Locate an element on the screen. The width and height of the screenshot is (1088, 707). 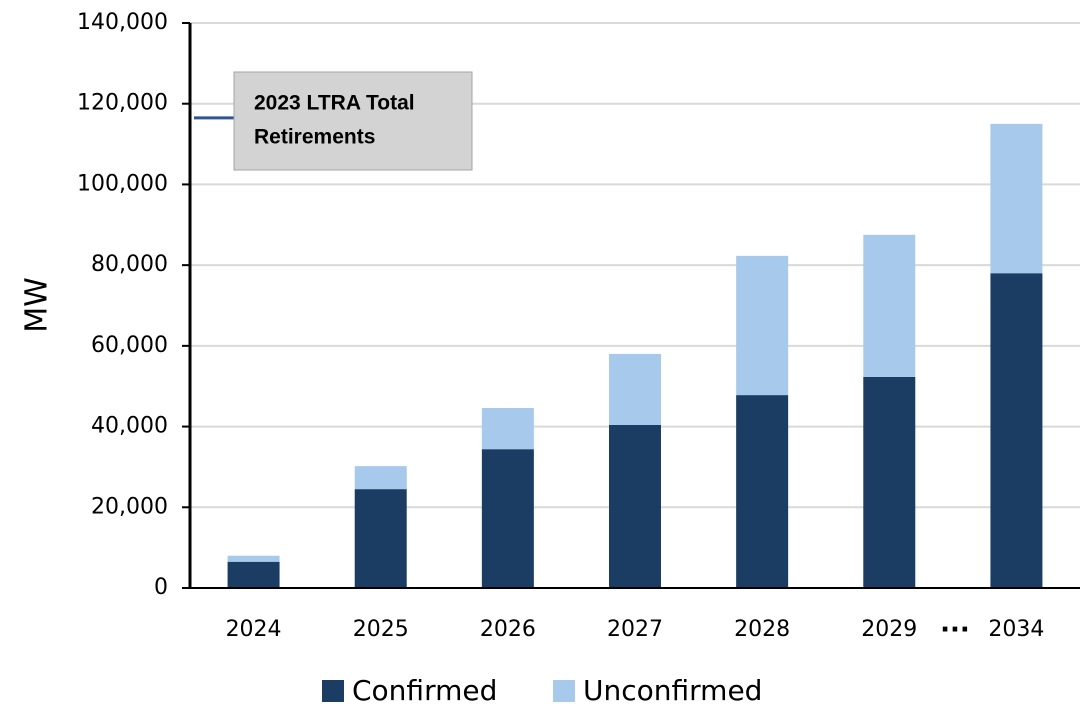
legend-label: Unconfirmed is located at coordinates (672, 690).